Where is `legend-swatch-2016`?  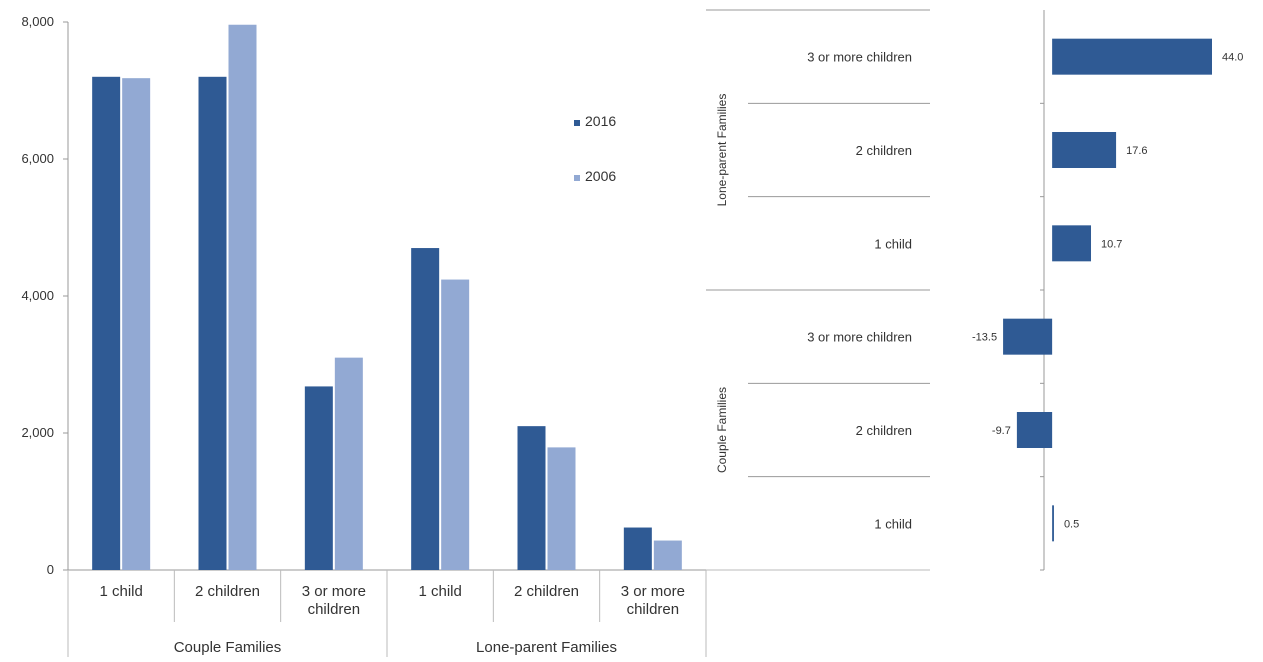 legend-swatch-2016 is located at coordinates (577, 123).